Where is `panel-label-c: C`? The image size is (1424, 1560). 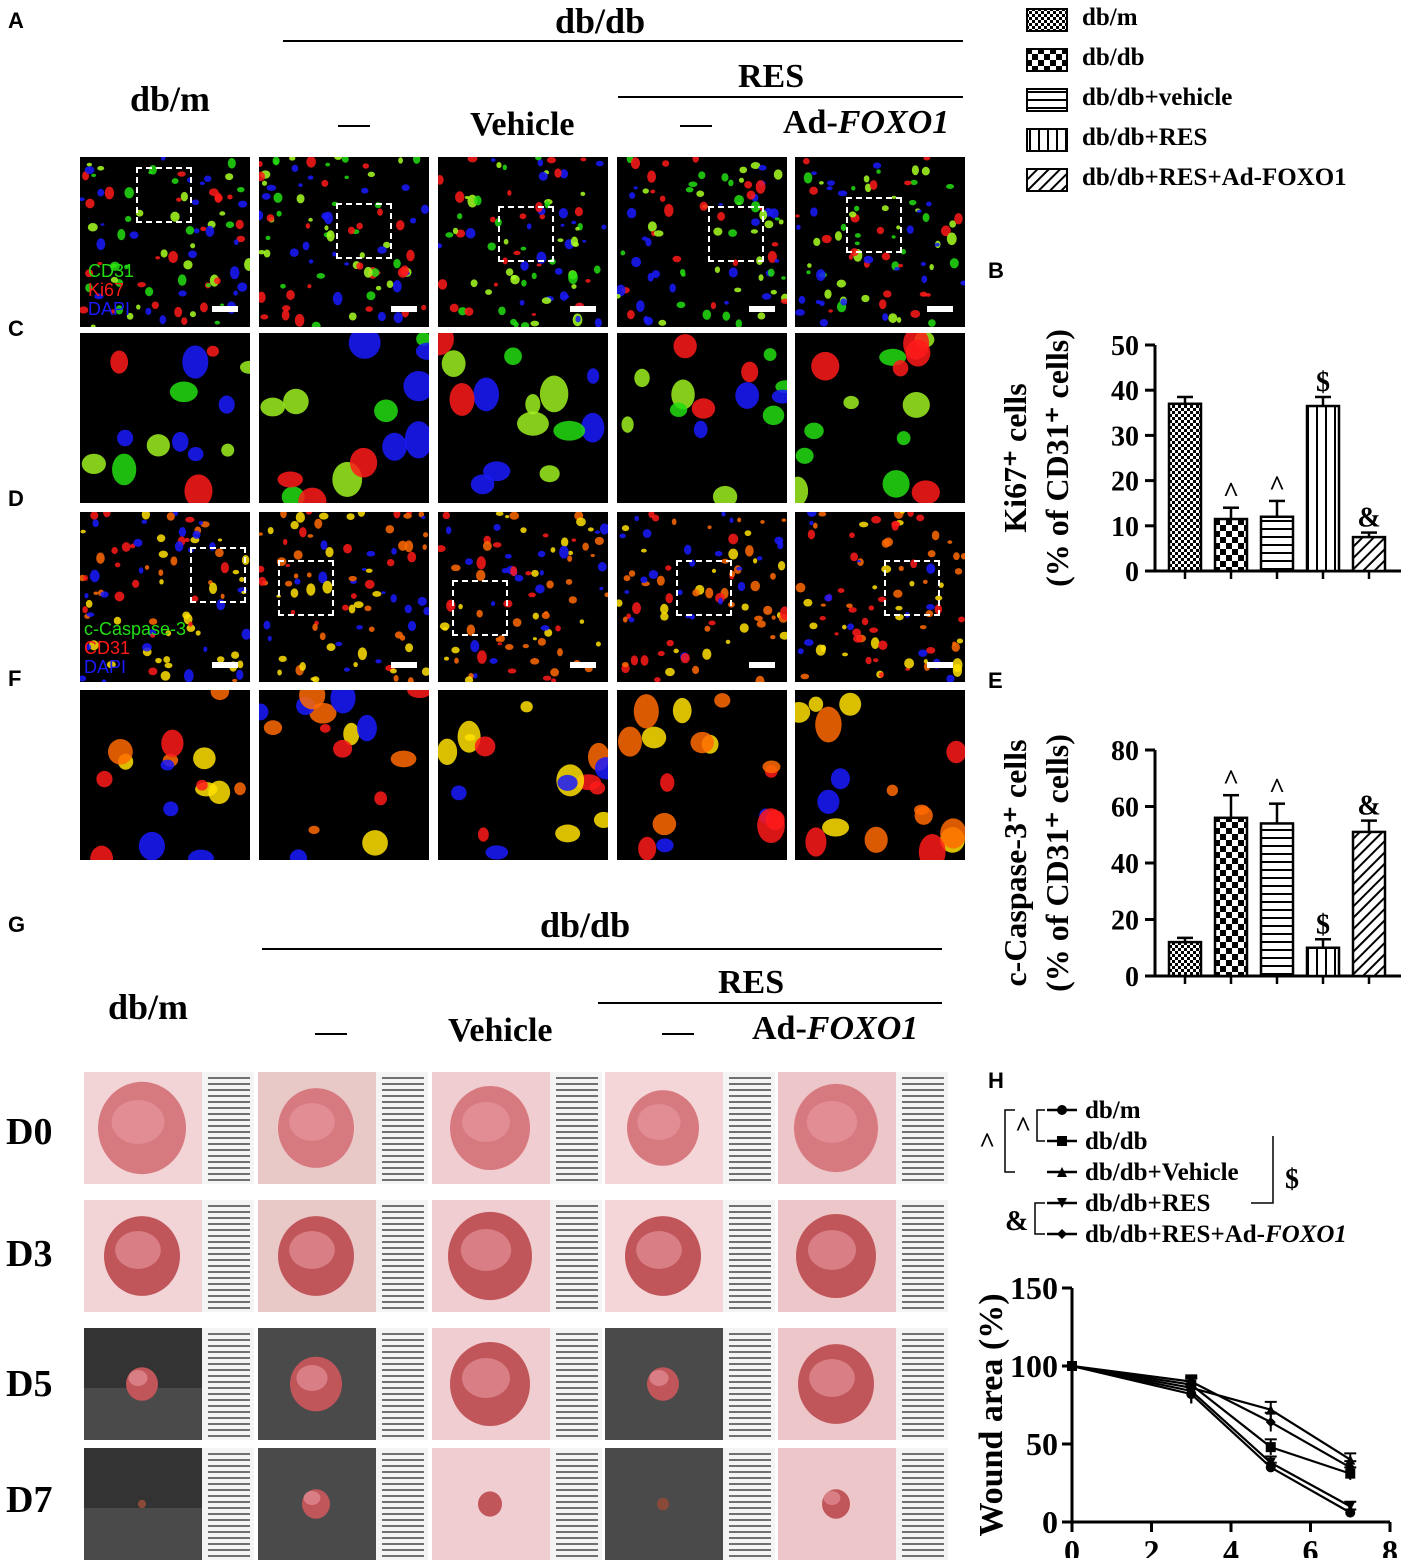 panel-label-c: C is located at coordinates (16, 328).